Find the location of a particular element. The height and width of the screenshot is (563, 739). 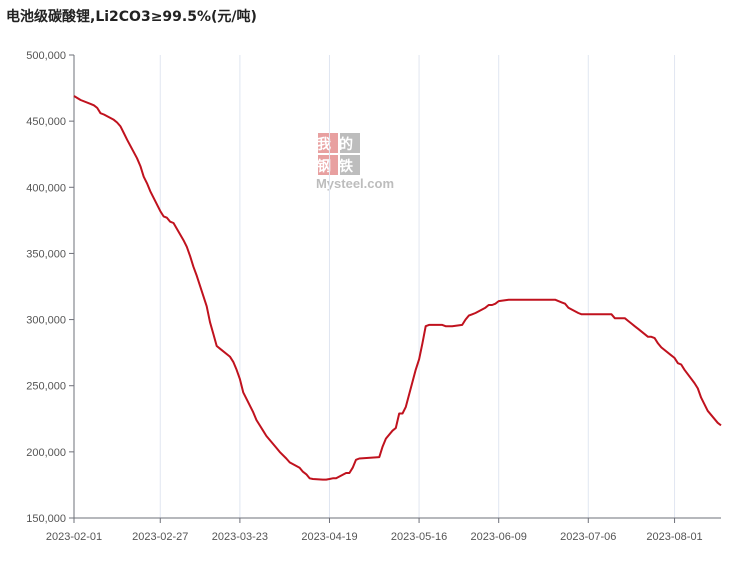

x-tick-label: 2023-04-19 is located at coordinates (329, 537).